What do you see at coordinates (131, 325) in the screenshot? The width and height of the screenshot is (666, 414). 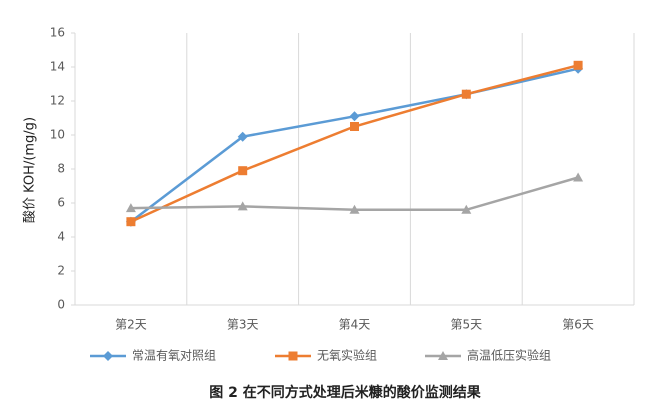 I see `x-tick-label: 第2天` at bounding box center [131, 325].